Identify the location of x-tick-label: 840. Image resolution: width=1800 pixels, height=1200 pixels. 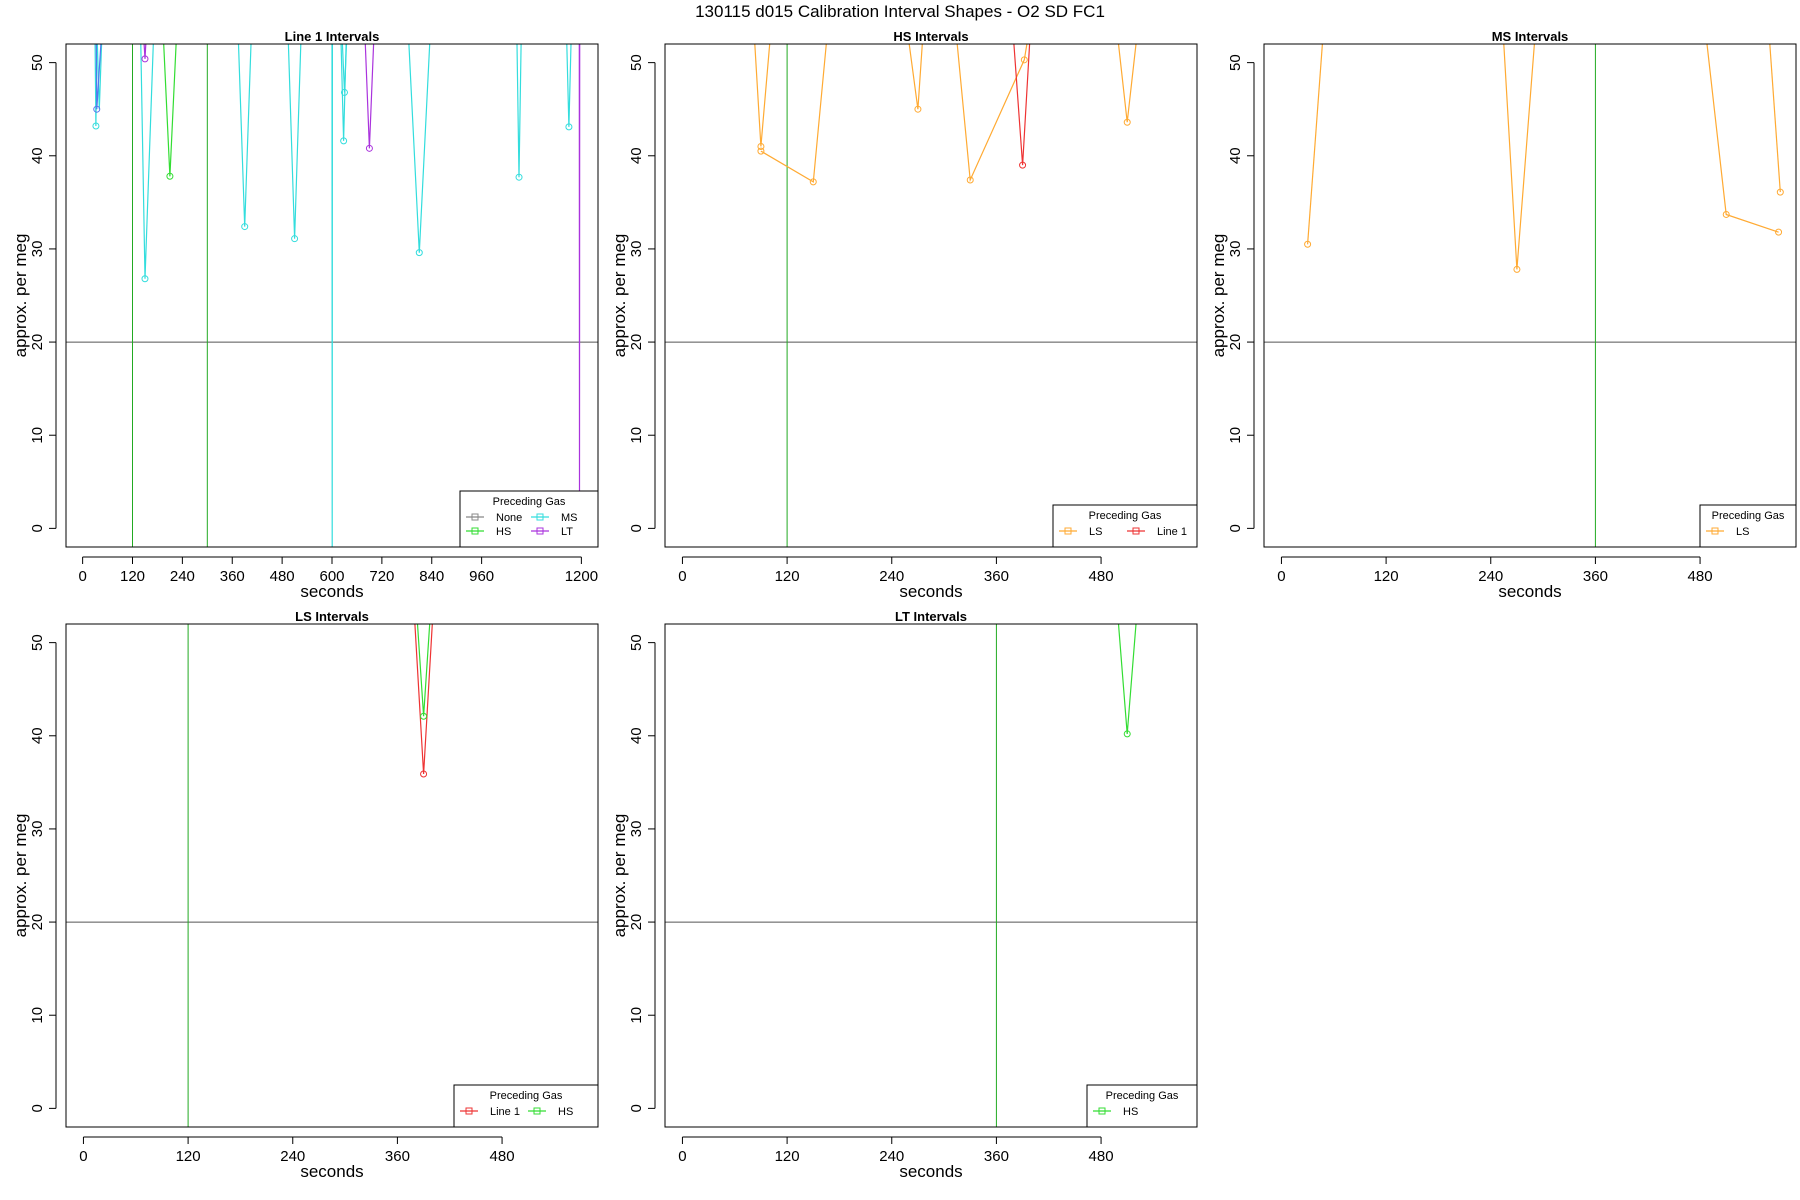
(431, 576).